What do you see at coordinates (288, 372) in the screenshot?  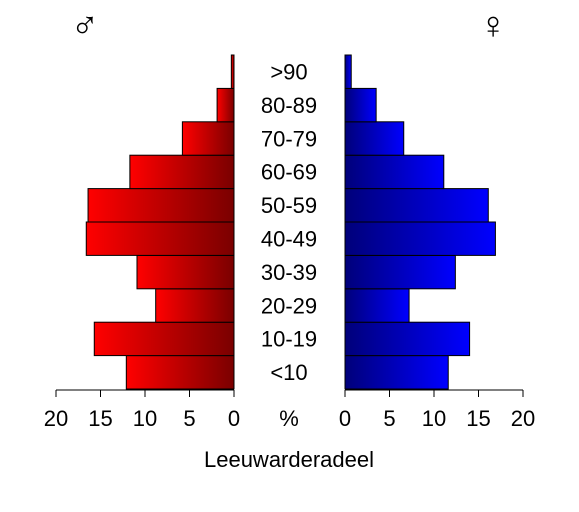 I see `category-label: <10` at bounding box center [288, 372].